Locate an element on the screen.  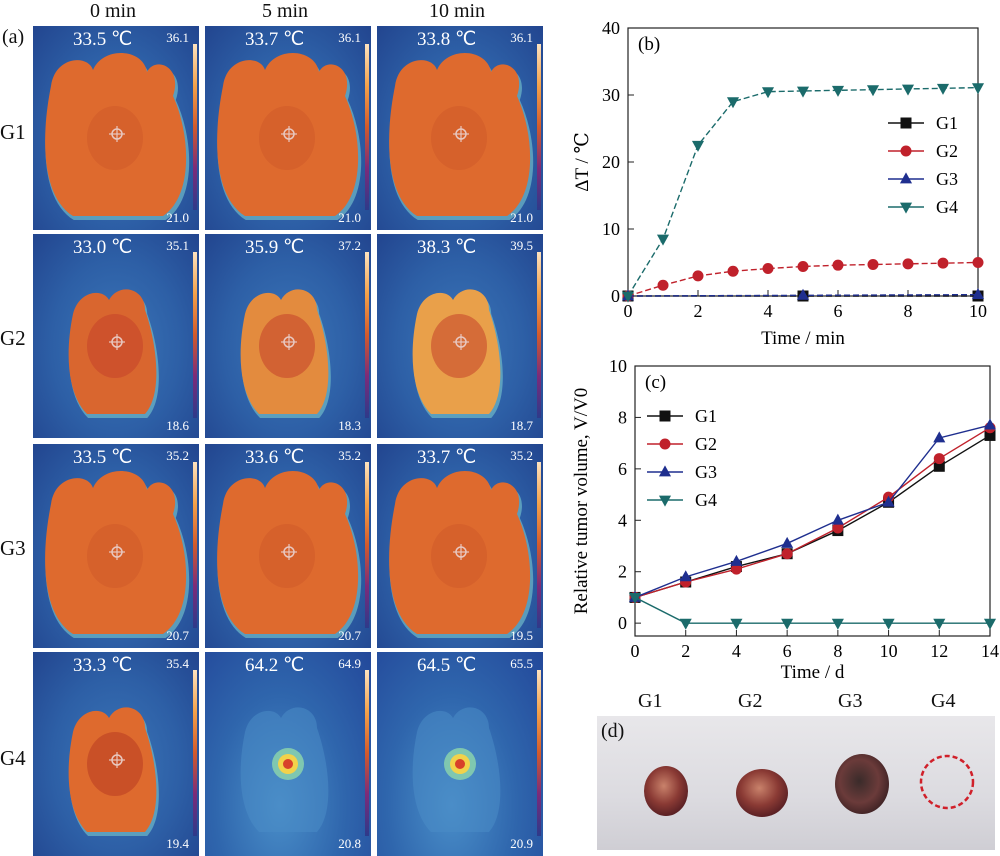
thermal-image-g2-2: 38.3 ℃ 39.5 18.7 is located at coordinates (460, 336).